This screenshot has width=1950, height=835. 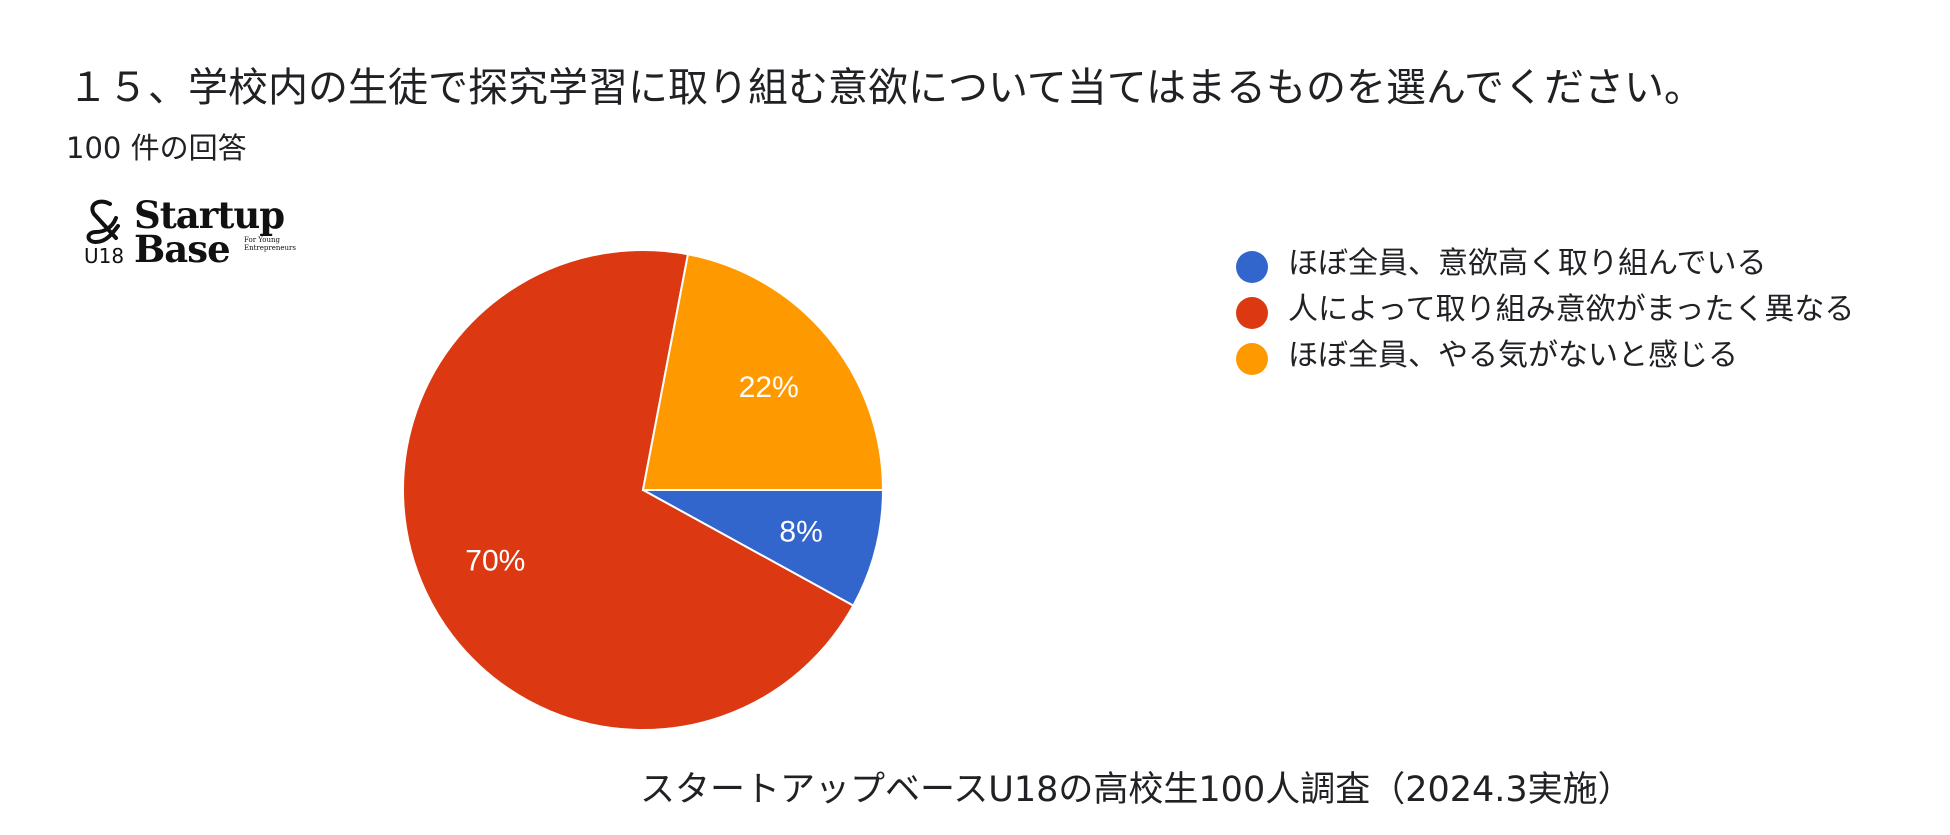 I want to click on legend-item: ほぼ全員、意欲高く取り組んでいる, so click(x=1556, y=264).